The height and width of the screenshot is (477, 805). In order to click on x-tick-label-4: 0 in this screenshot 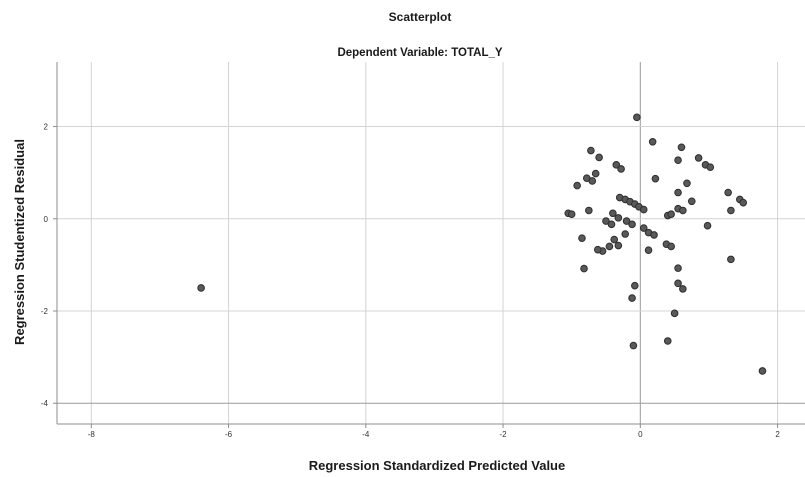, I will do `click(640, 434)`.